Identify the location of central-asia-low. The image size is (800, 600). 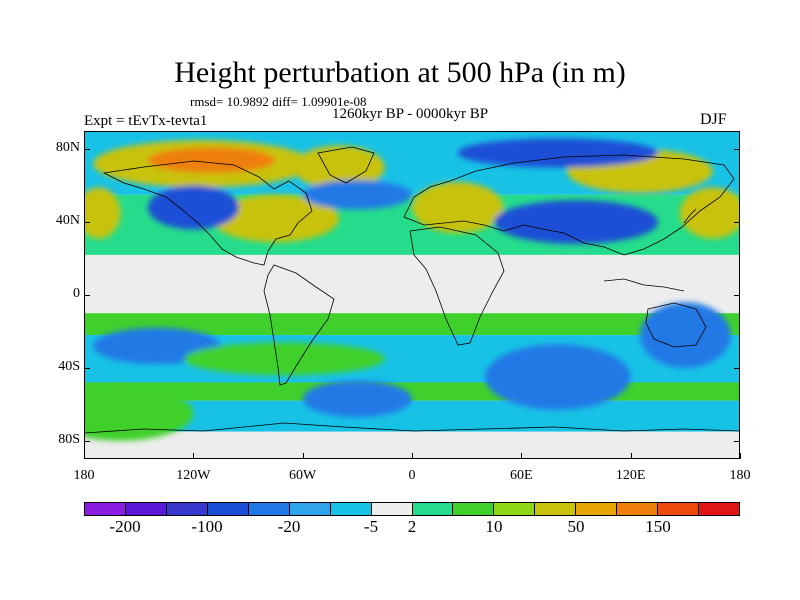
(576, 222).